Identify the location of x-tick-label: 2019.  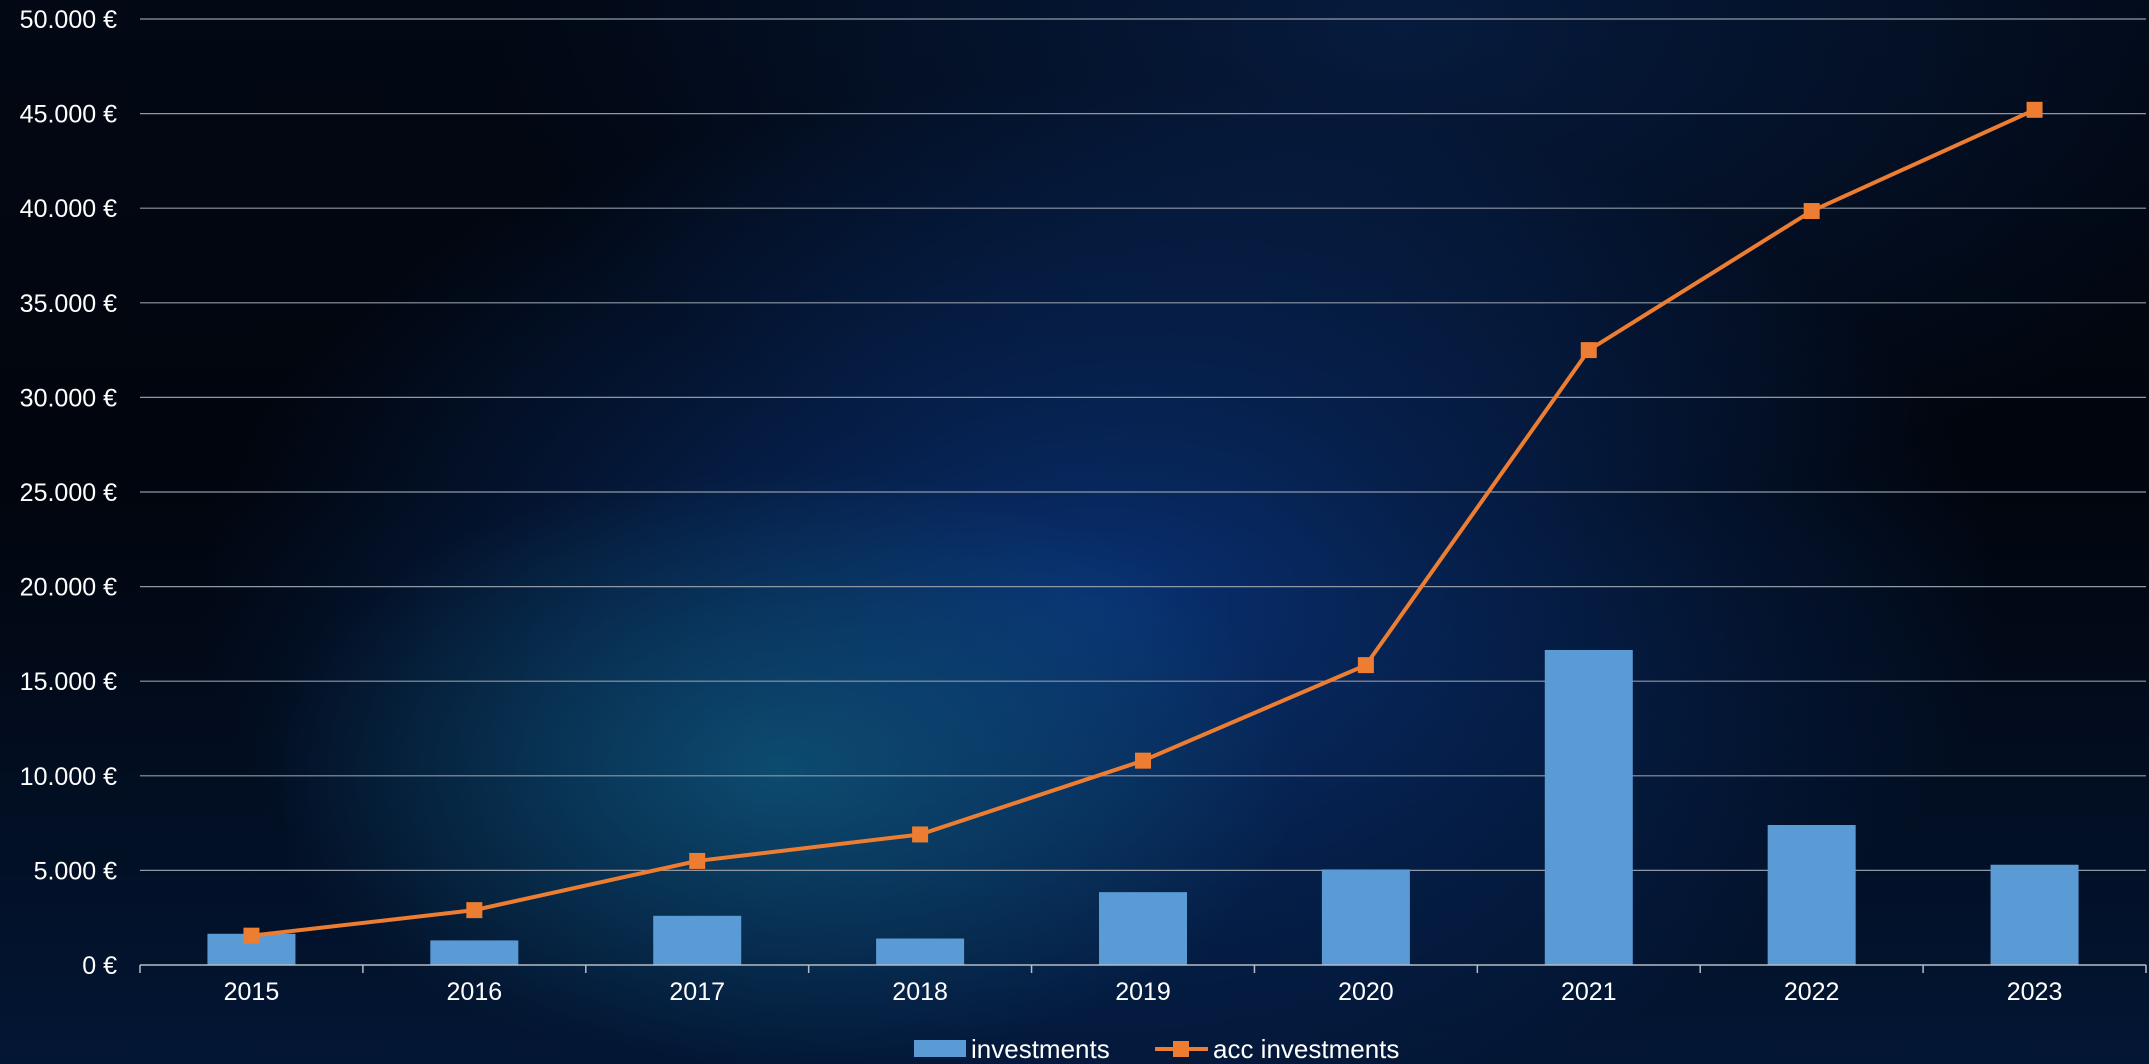
(1143, 992).